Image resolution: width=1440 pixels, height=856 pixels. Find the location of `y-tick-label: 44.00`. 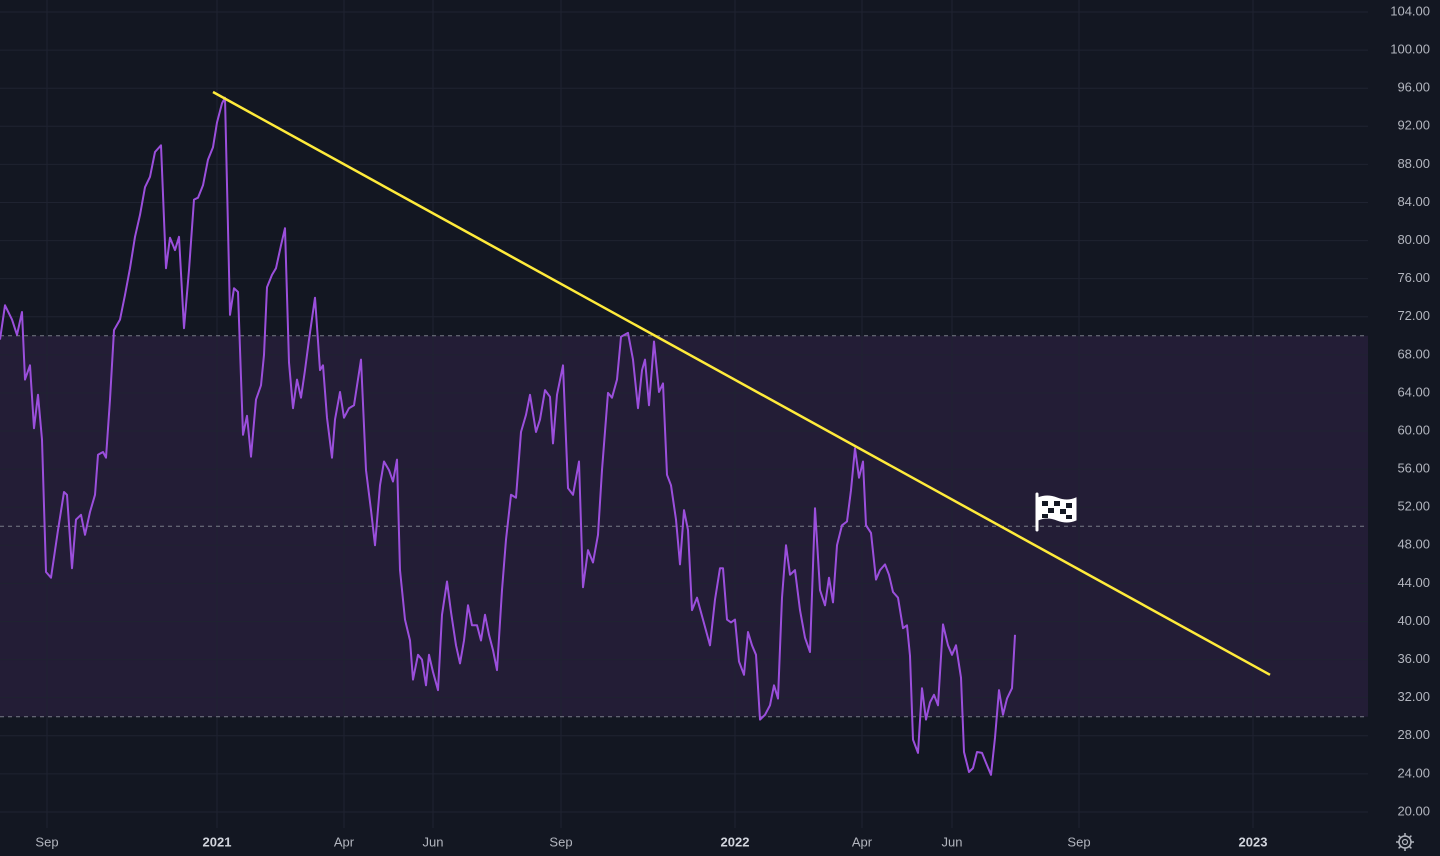

y-tick-label: 44.00 is located at coordinates (1413, 582).